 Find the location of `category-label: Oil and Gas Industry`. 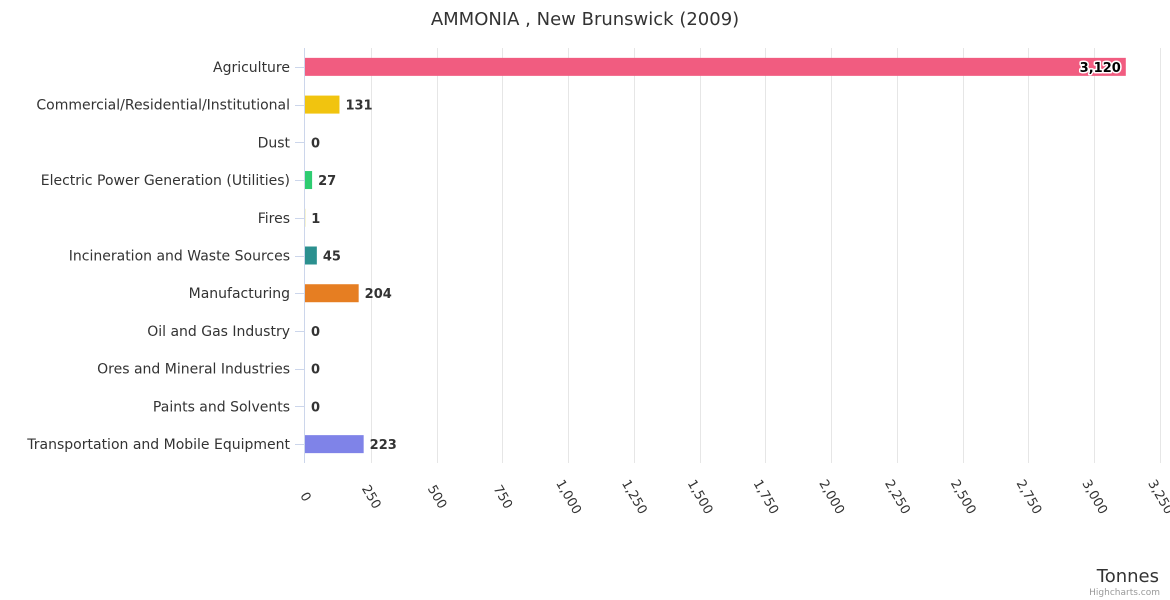

category-label: Oil and Gas Industry is located at coordinates (218, 332).